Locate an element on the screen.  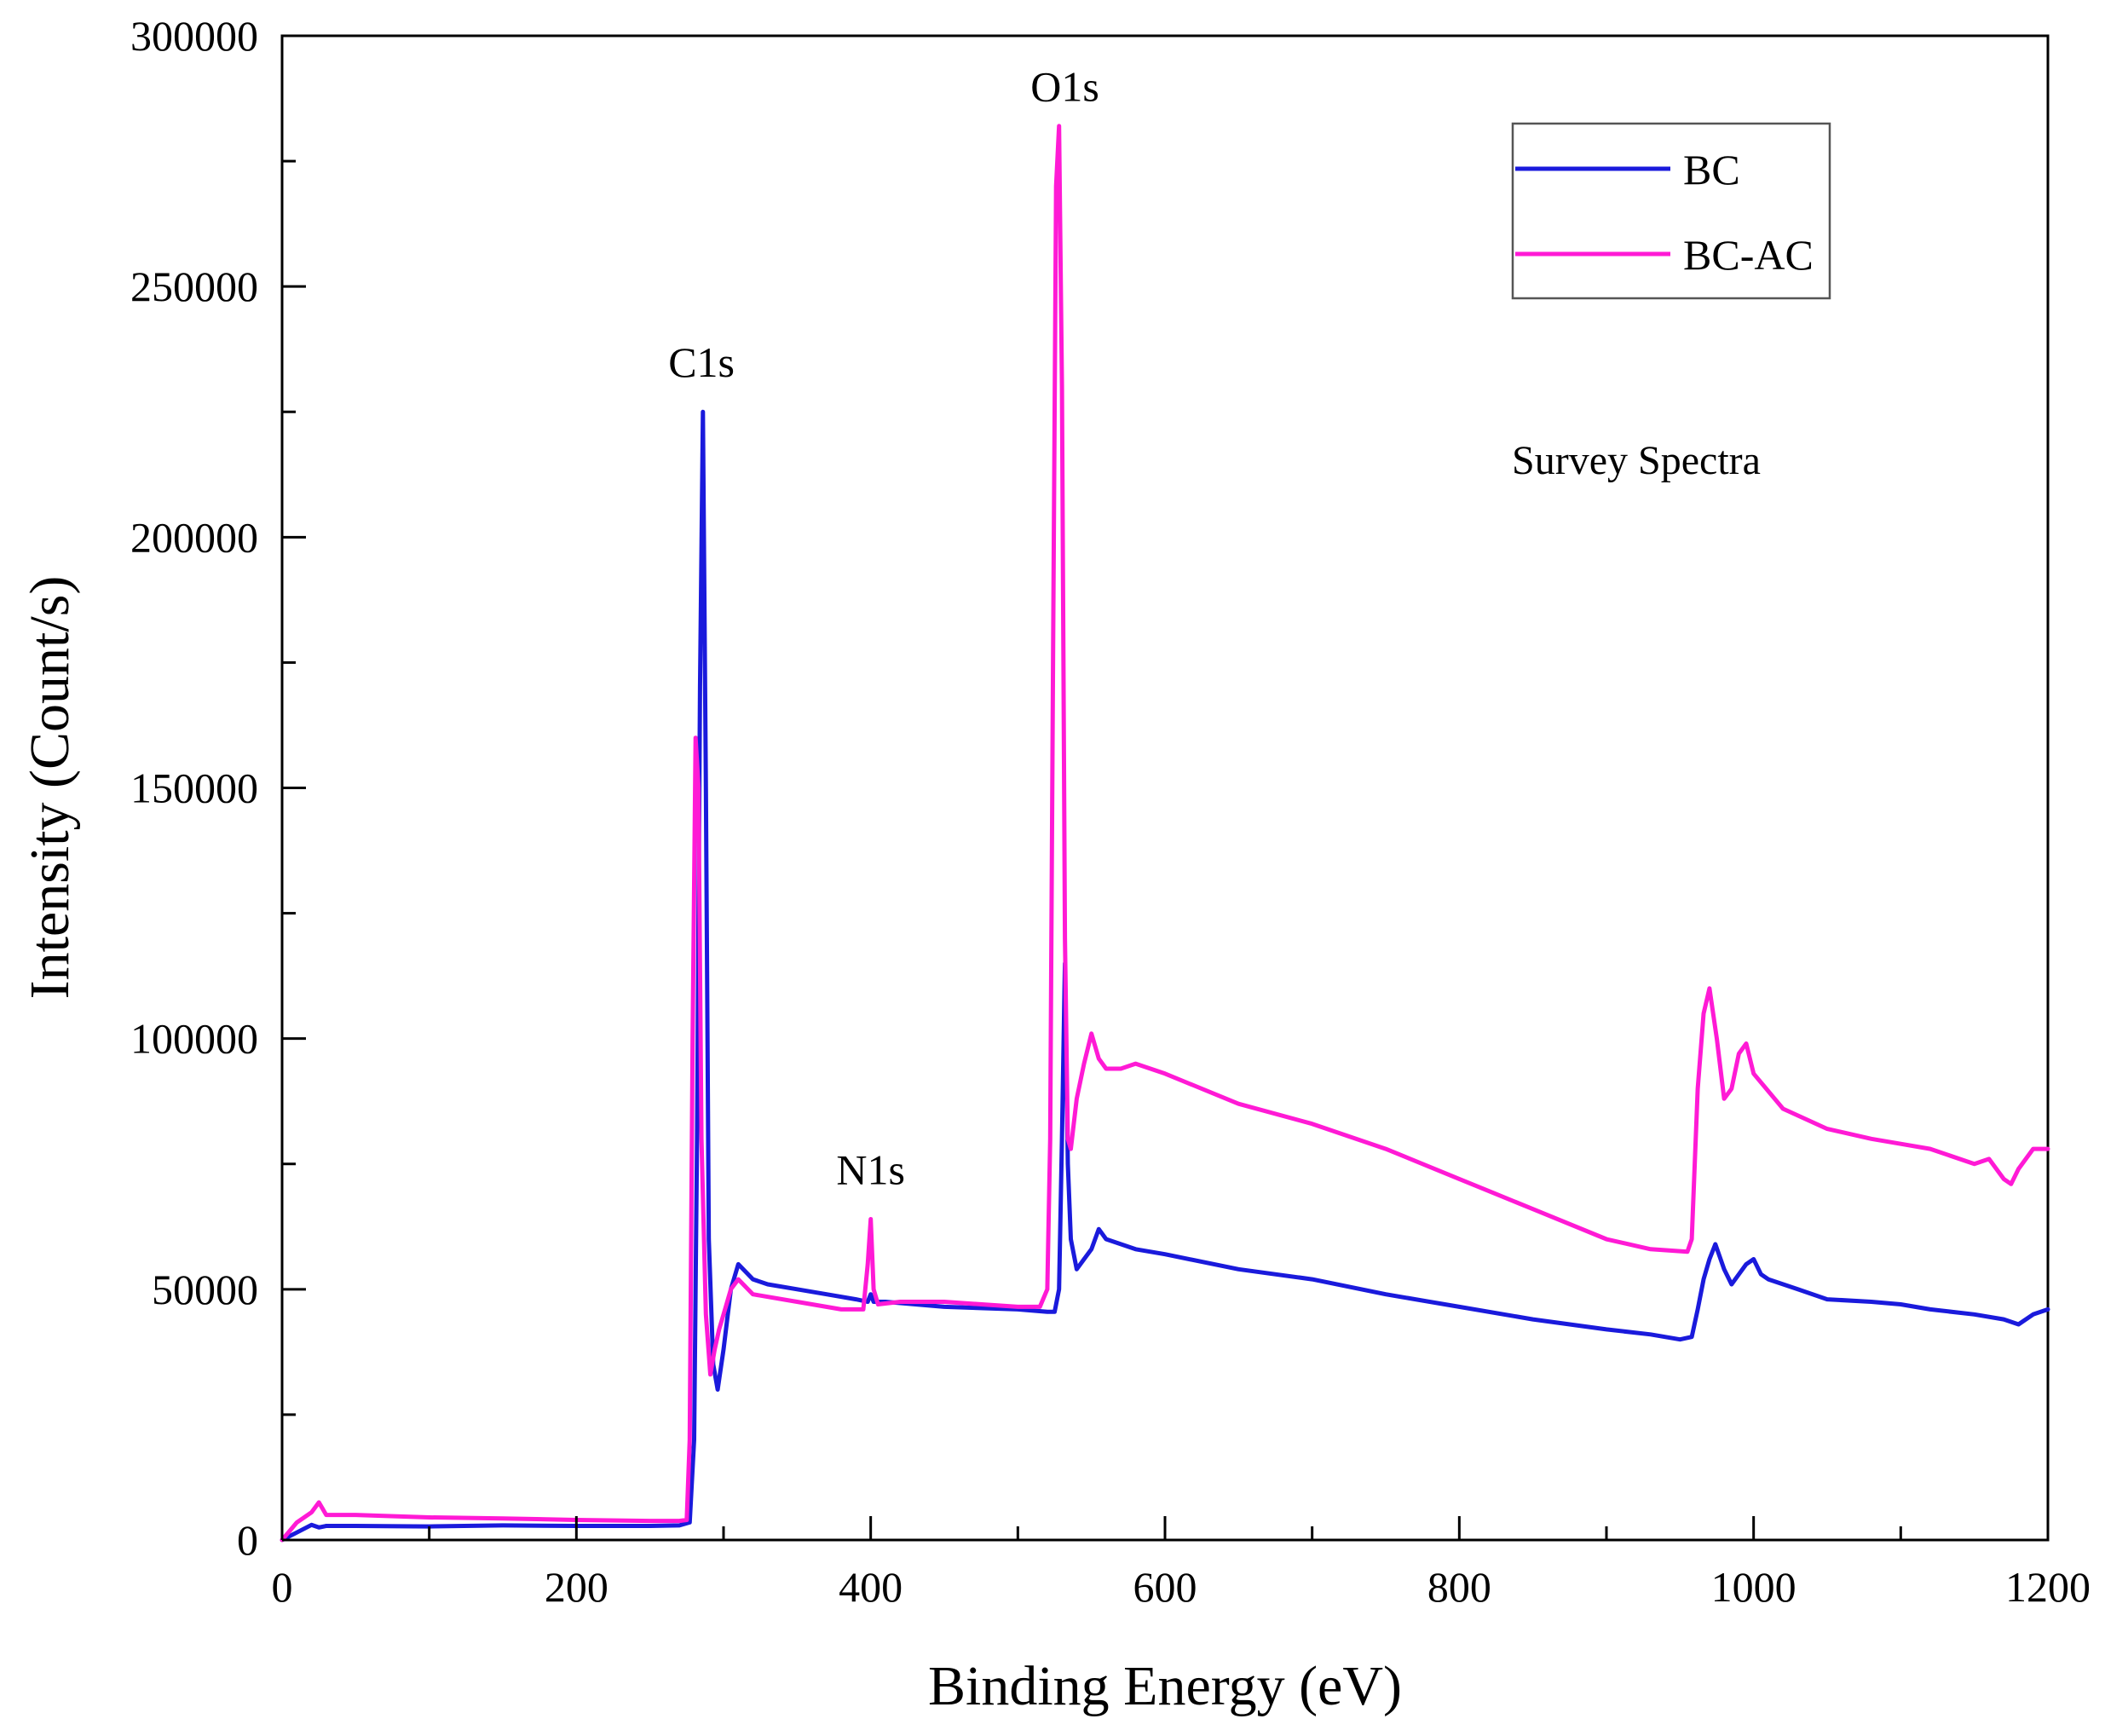
x-tick-label-600: 600 is located at coordinates (1165, 1587).